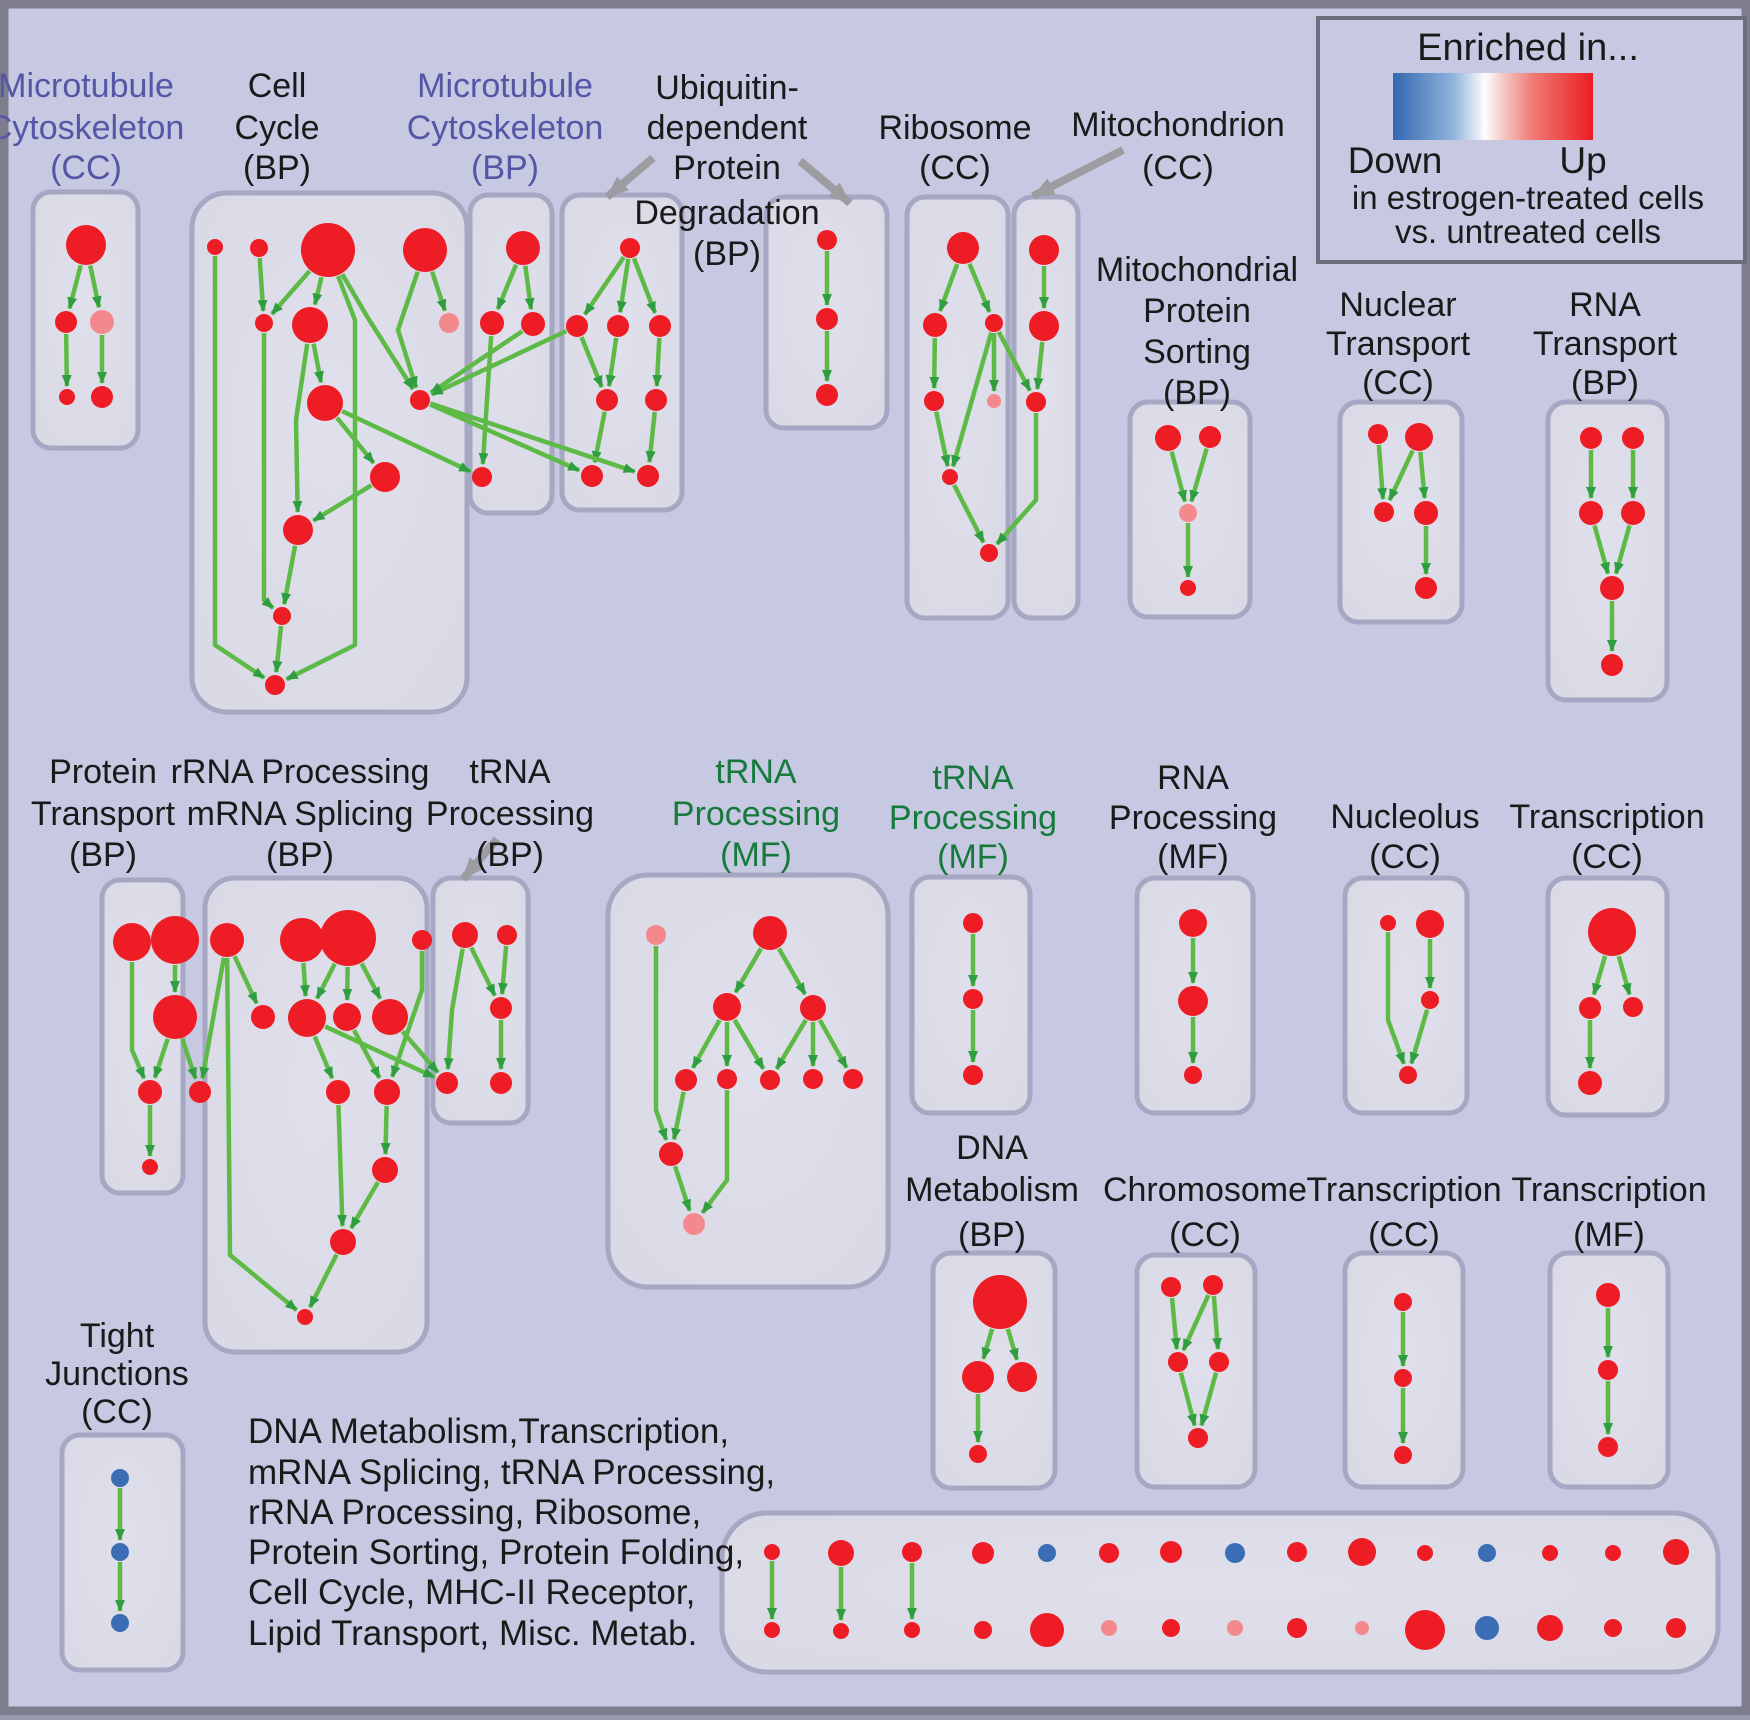 This screenshot has height=1720, width=1750. Describe the element at coordinates (1608, 1190) in the screenshot. I see `label-line: Transcription` at that location.